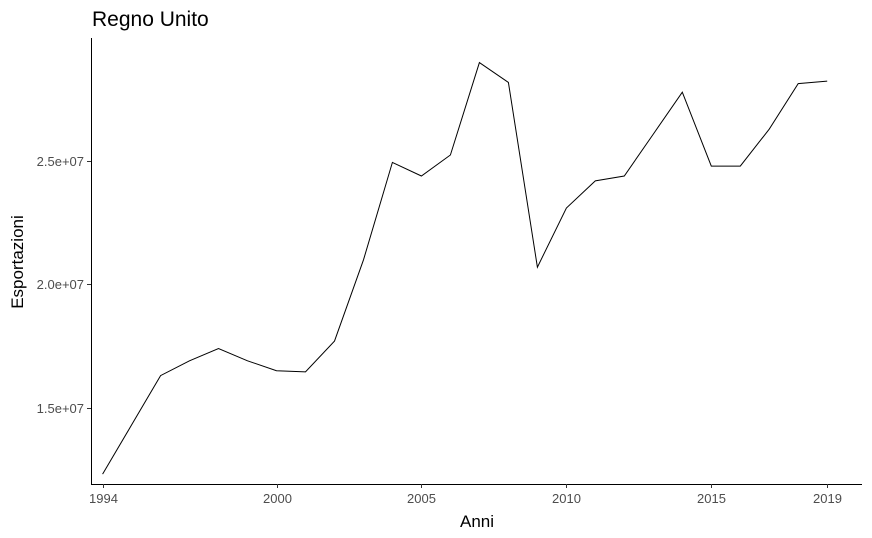 The width and height of the screenshot is (872, 538). What do you see at coordinates (17, 262) in the screenshot?
I see `y-axis-title: Esportazioni` at bounding box center [17, 262].